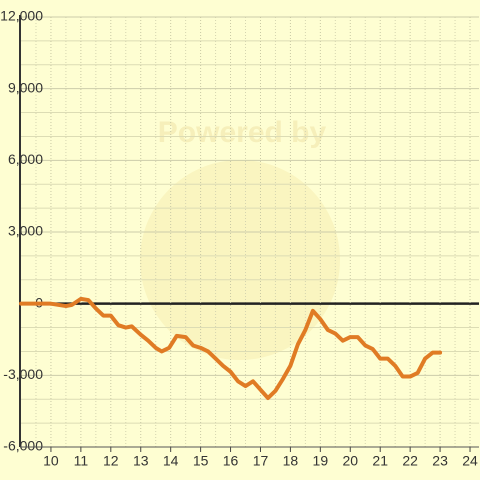  What do you see at coordinates (410, 461) in the screenshot?
I see `x-tick-label: 22` at bounding box center [410, 461].